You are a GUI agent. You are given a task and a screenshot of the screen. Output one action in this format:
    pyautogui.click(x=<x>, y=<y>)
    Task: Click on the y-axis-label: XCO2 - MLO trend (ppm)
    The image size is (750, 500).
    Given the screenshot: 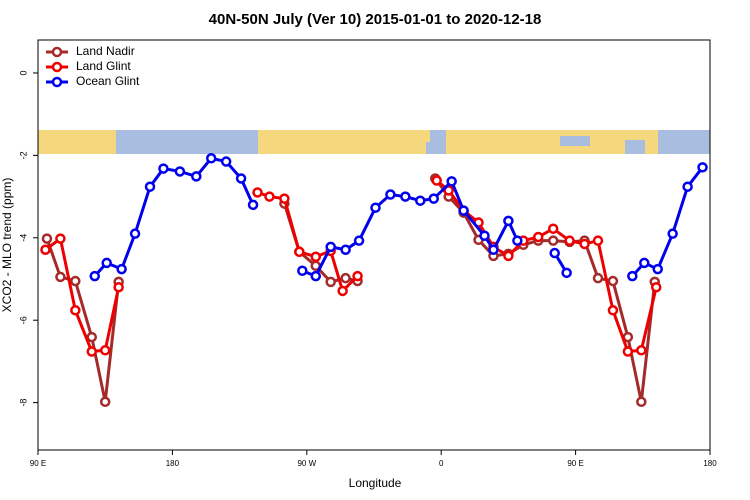 What is the action you would take?
    pyautogui.click(x=7, y=245)
    